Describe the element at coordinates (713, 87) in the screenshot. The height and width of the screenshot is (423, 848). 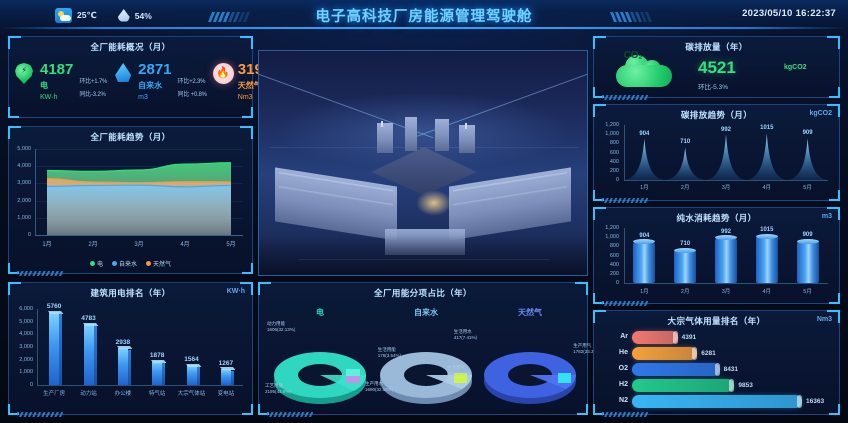
I see `carbon-mom: 环比-5.3%` at that location.